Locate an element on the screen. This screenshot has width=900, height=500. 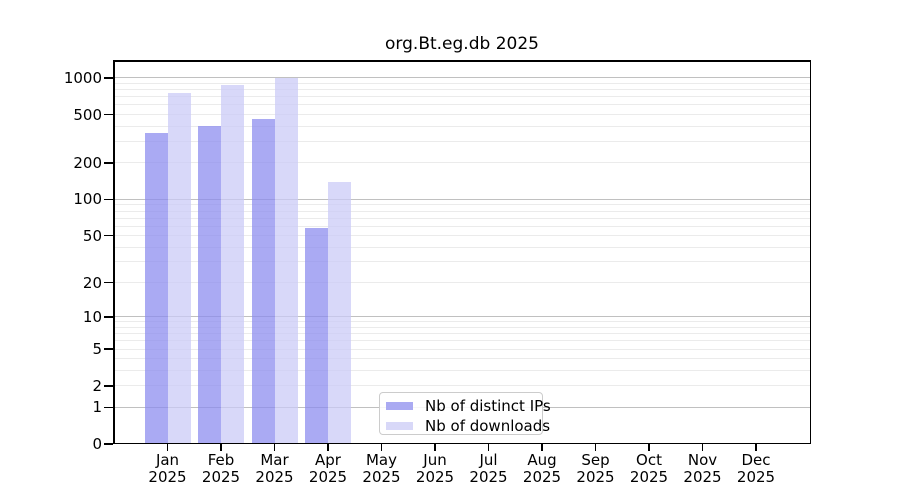
axis-spine-bottom is located at coordinates (462, 443).